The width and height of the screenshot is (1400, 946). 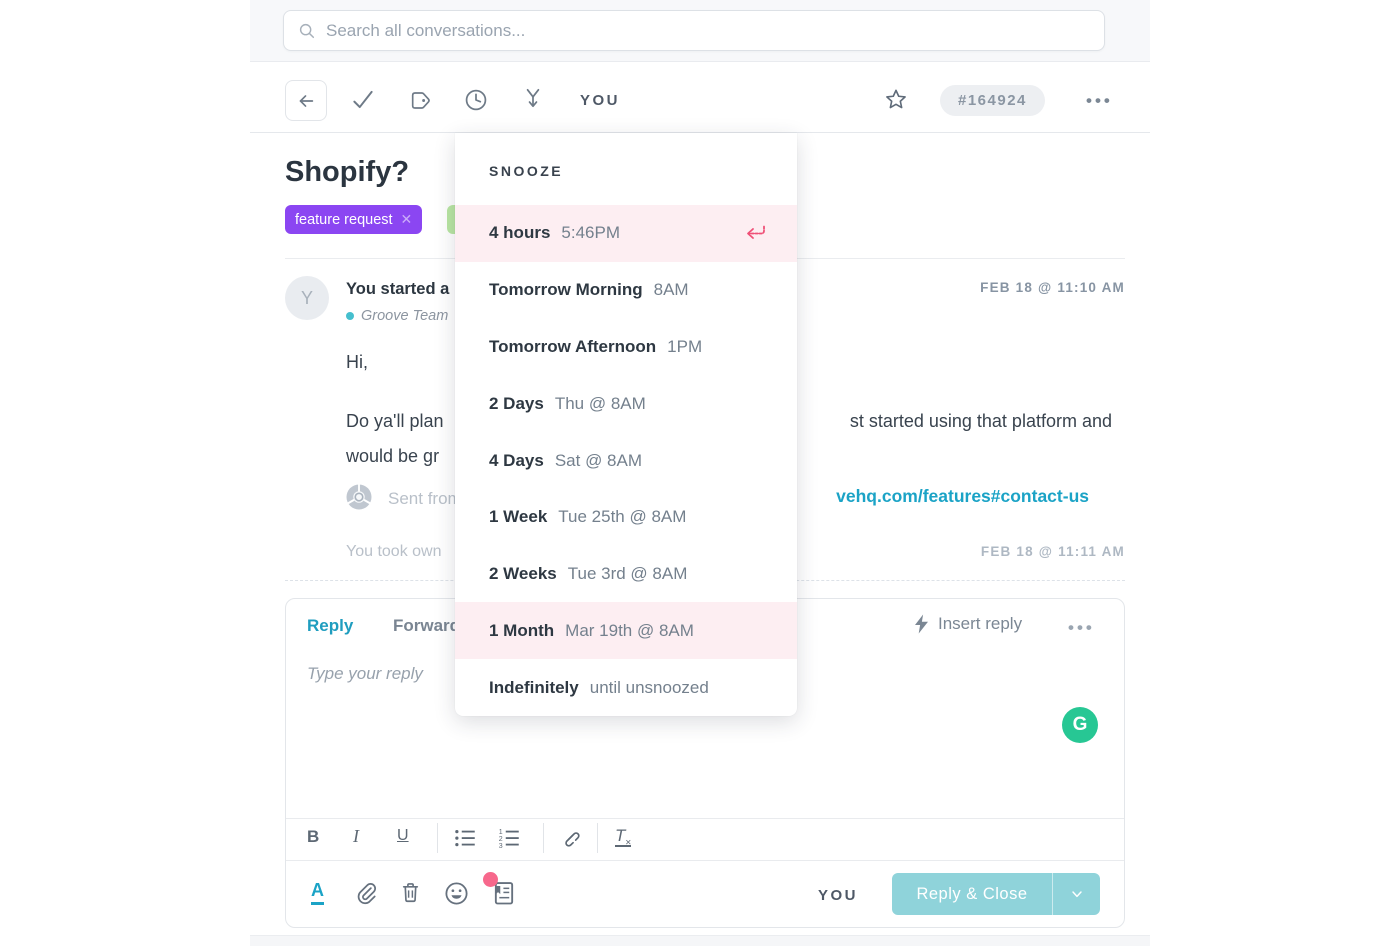 I want to click on link-button, so click(x=570, y=840).